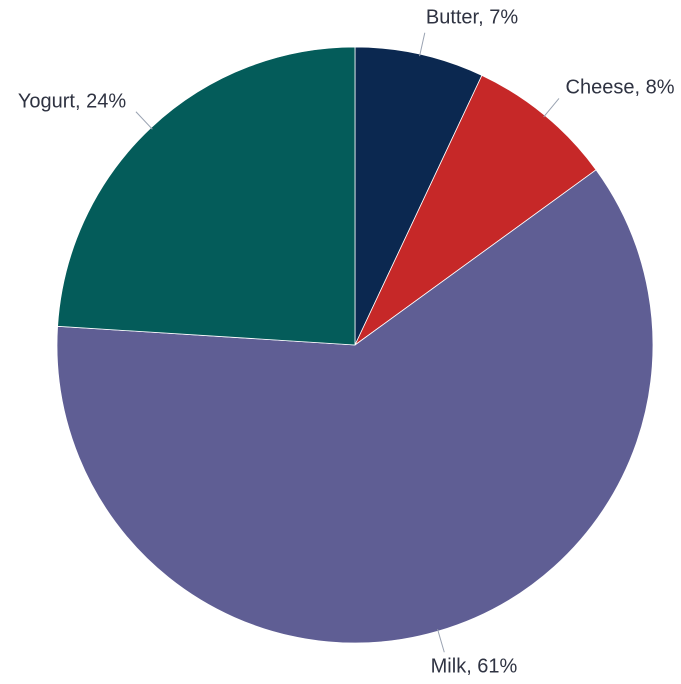  What do you see at coordinates (472, 17) in the screenshot?
I see `data-label-butter: Butter, 7%` at bounding box center [472, 17].